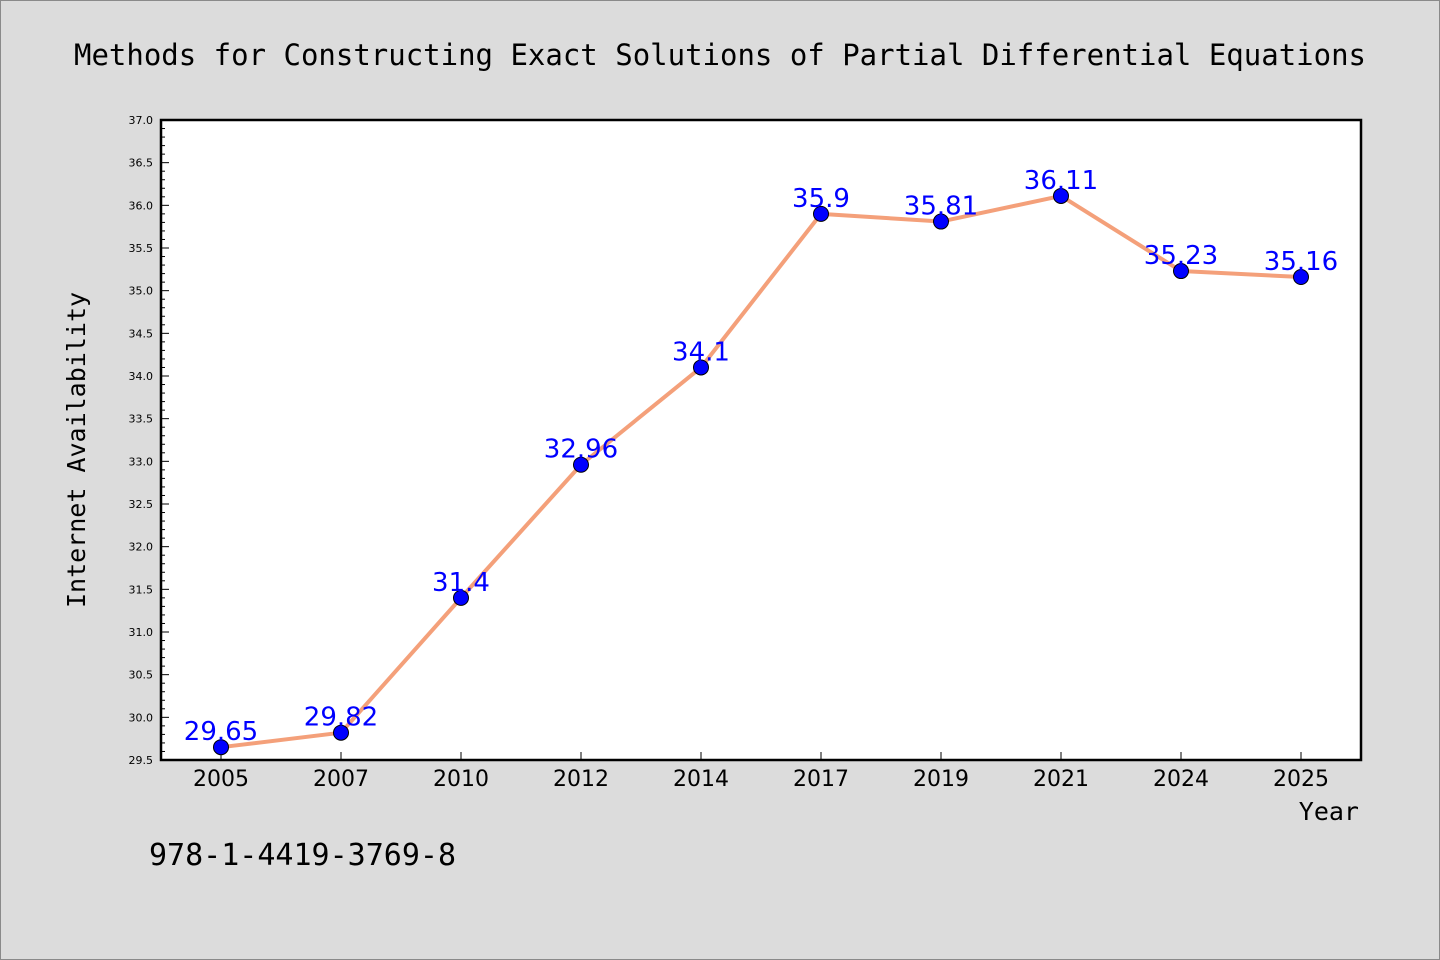  What do you see at coordinates (141, 504) in the screenshot?
I see `y-tick-label: 32.5` at bounding box center [141, 504].